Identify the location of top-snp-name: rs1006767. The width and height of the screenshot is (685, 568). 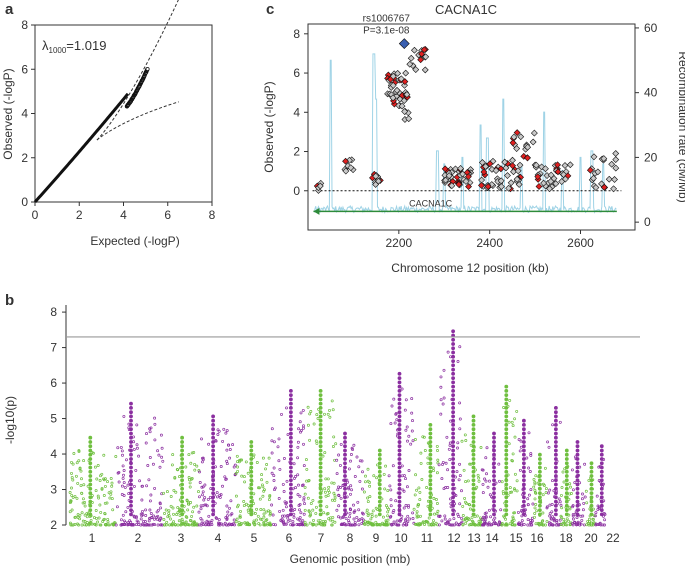
(387, 19).